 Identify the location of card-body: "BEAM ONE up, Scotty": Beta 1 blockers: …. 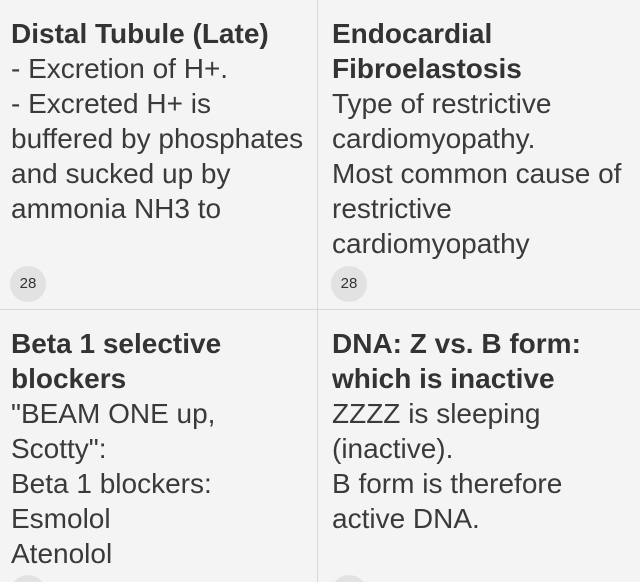
(113, 483).